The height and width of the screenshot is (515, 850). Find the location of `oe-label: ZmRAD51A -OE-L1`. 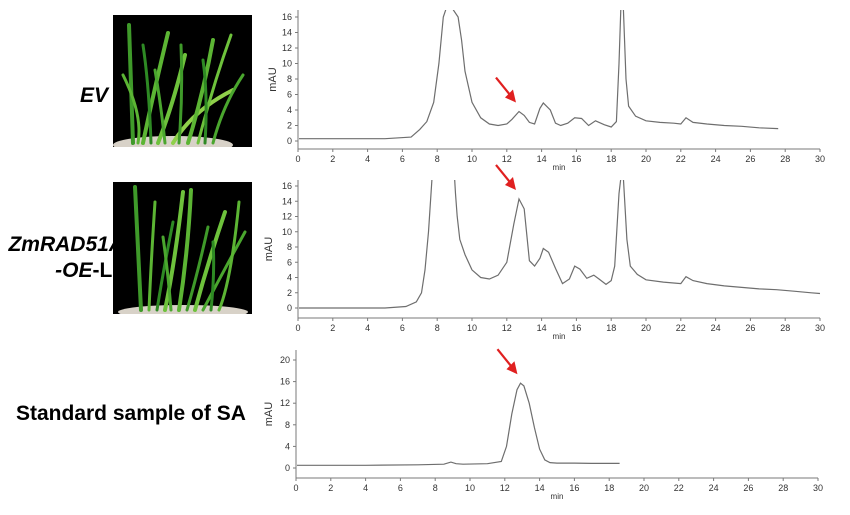

oe-label: ZmRAD51A -OE-L1 is located at coordinates (65, 258).